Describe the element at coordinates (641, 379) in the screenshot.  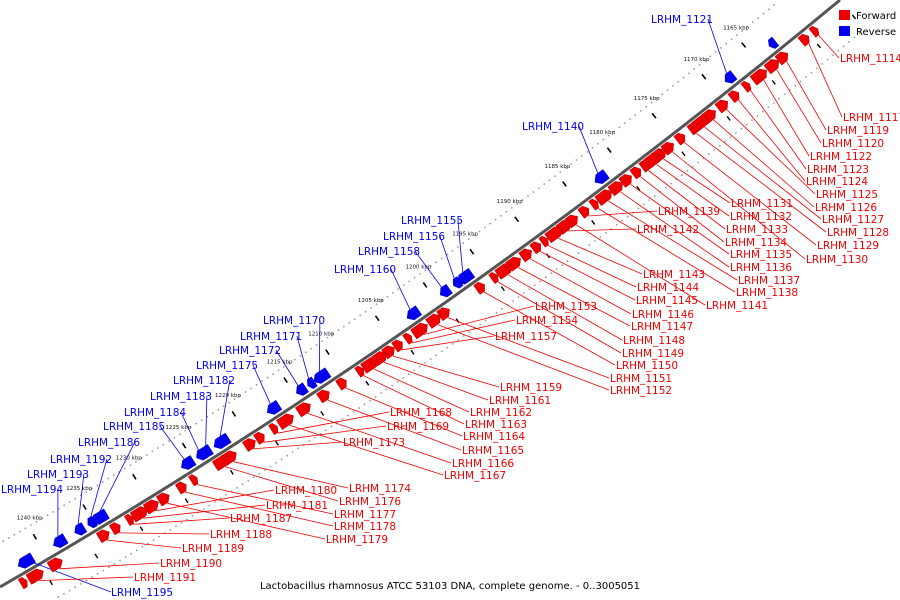
I see `gene-label-lrhm_1151: LRHM_1151` at that location.